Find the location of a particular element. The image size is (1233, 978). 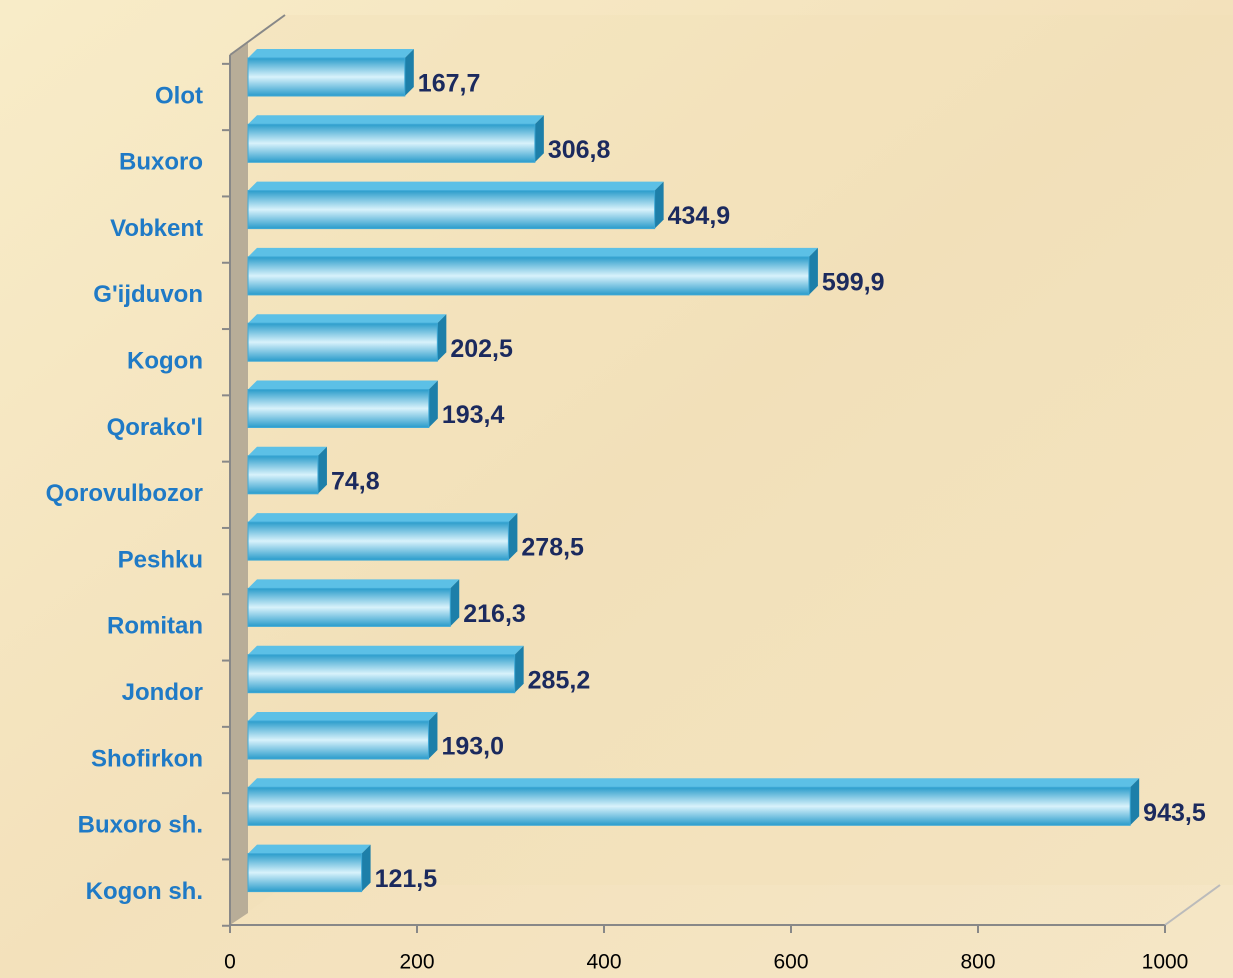

data-label: 193,4 is located at coordinates (473, 415).